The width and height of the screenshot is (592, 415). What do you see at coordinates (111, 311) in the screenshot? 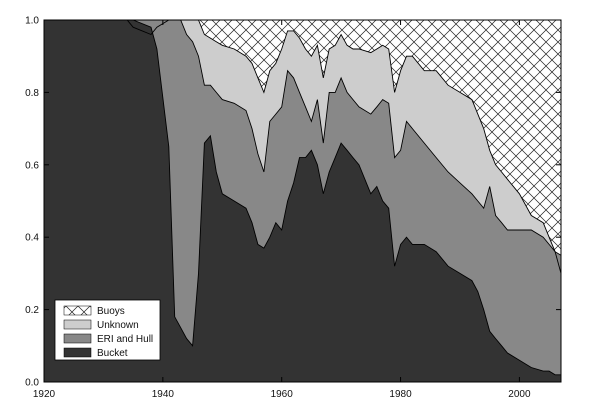
I see `legend-label-buoys: Buoys` at bounding box center [111, 311].